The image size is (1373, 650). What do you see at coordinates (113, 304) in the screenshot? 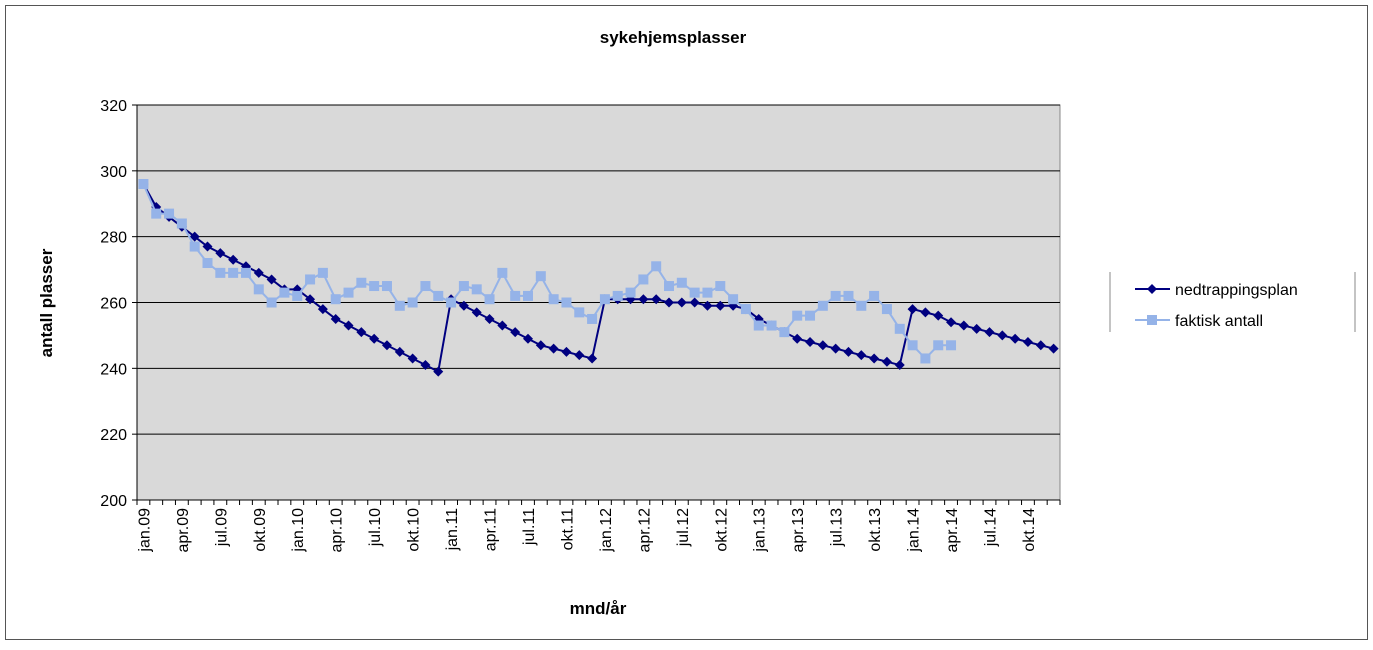
I see `y-tick-label: 260` at bounding box center [113, 304].